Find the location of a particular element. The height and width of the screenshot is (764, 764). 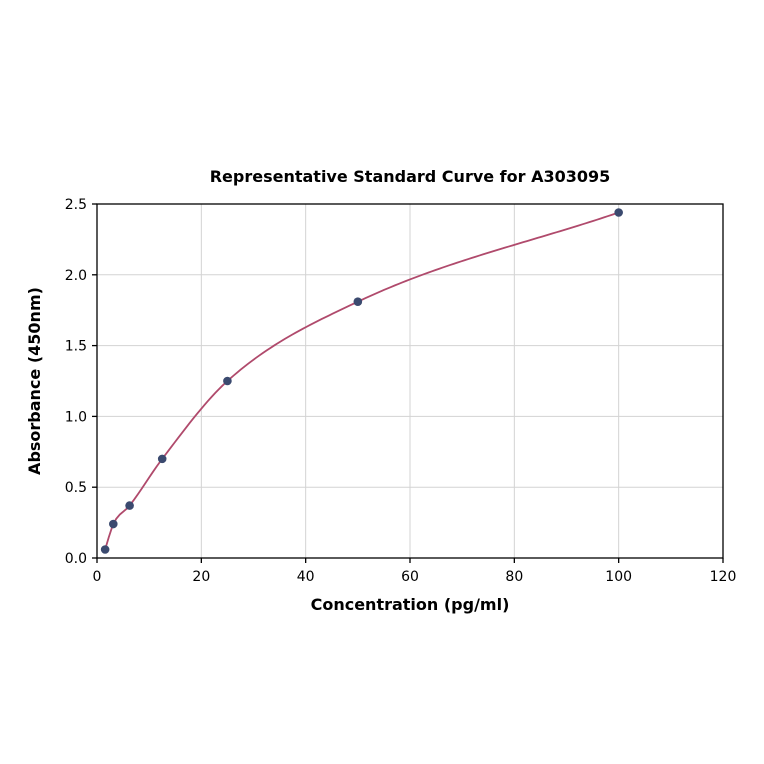

y-tick-label: 1.5 is located at coordinates (76, 347).